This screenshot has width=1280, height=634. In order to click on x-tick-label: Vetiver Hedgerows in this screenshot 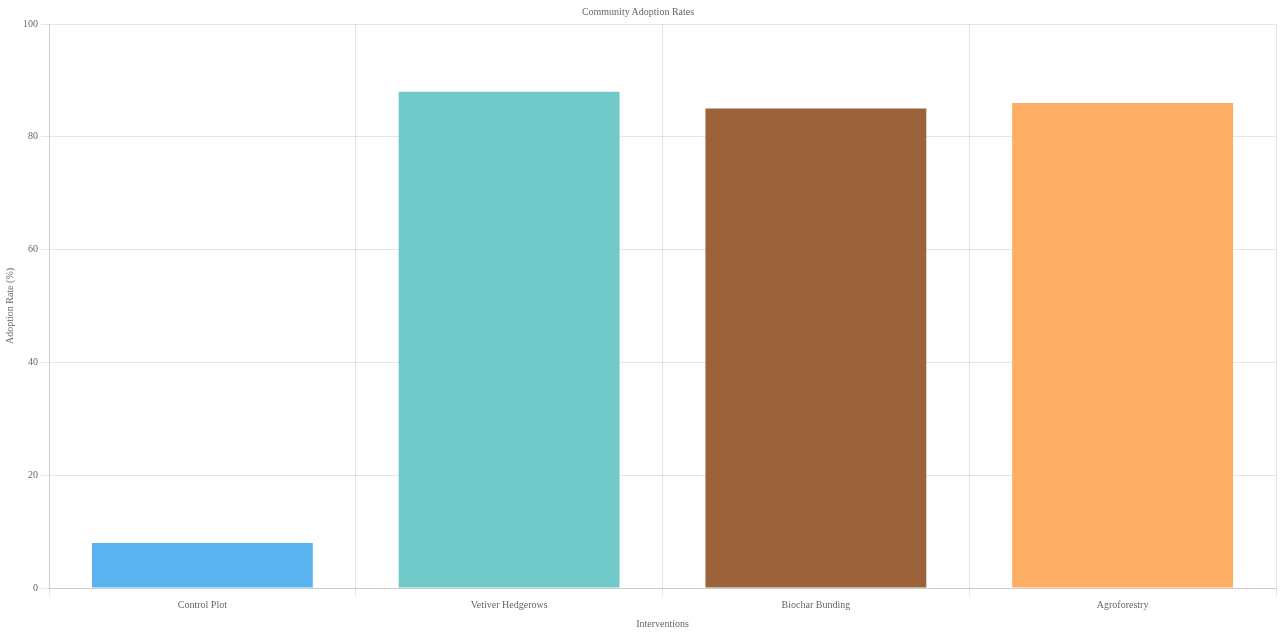, I will do `click(509, 604)`.